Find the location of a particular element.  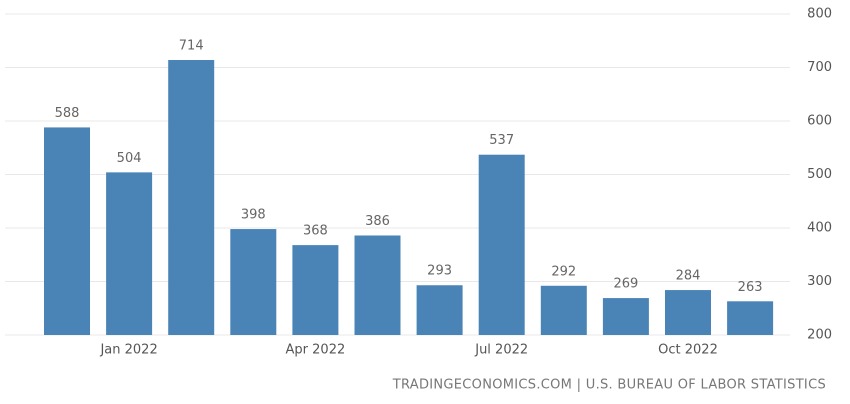

value-label: 588 is located at coordinates (67, 113).